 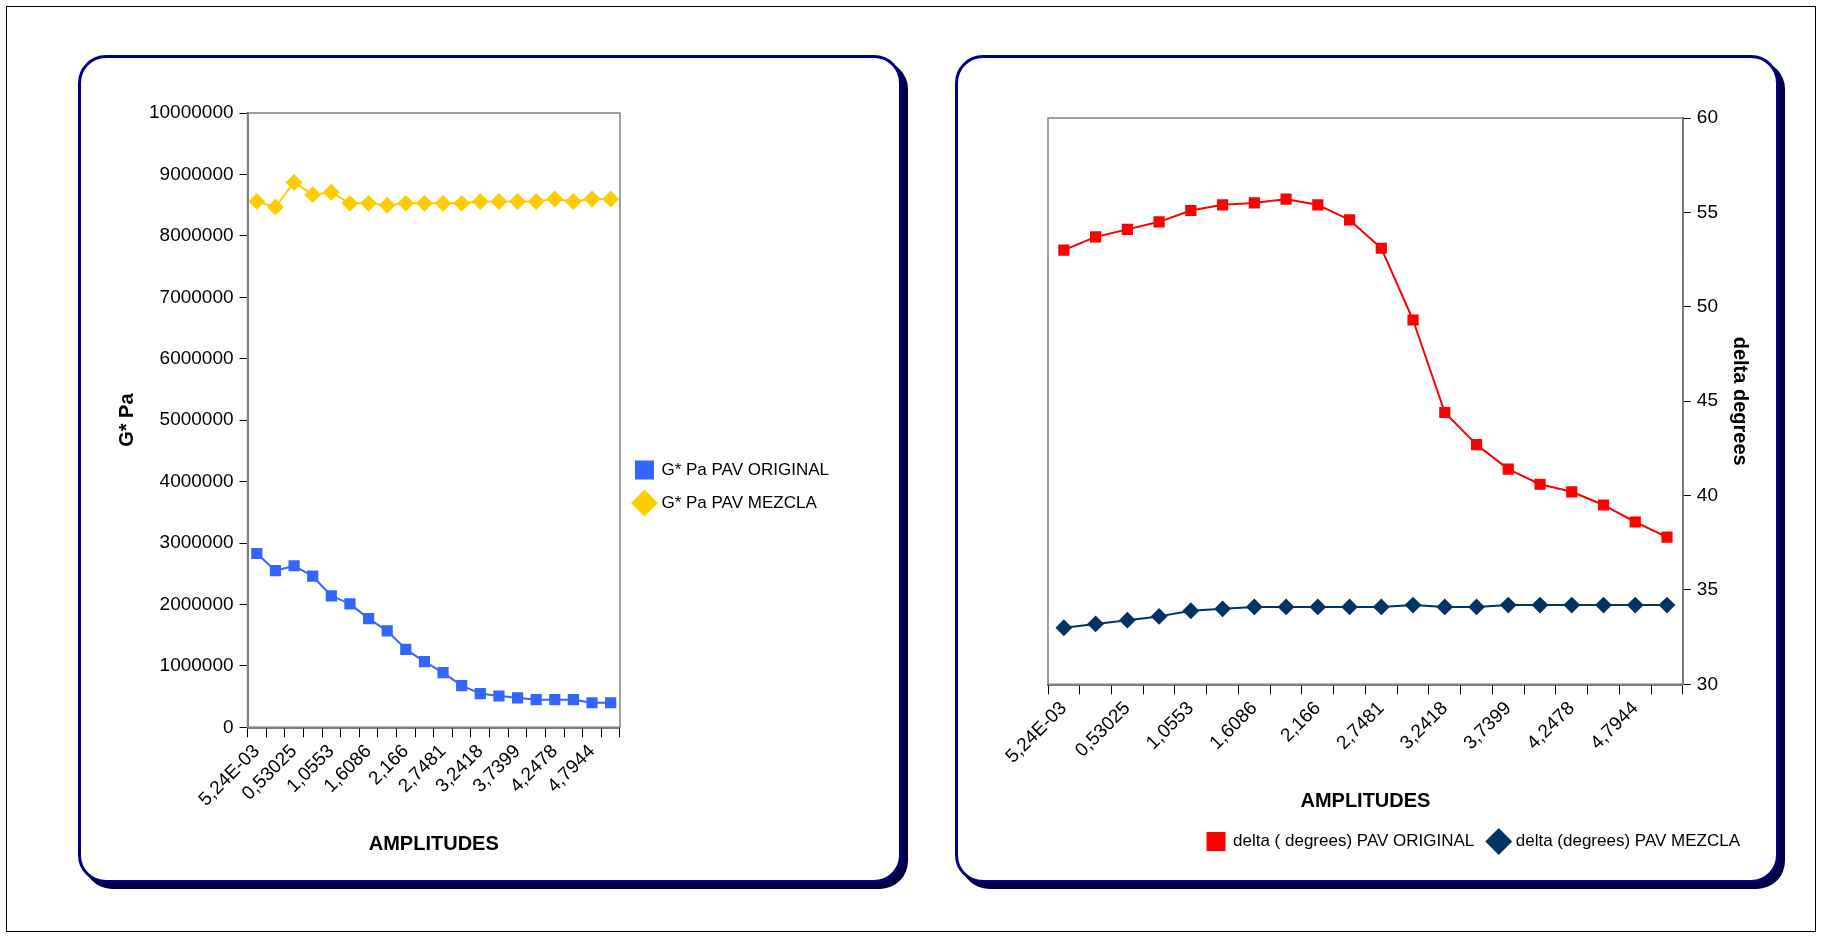 What do you see at coordinates (745, 469) in the screenshot?
I see `legend-label: G* Pa PAV ORIGINAL` at bounding box center [745, 469].